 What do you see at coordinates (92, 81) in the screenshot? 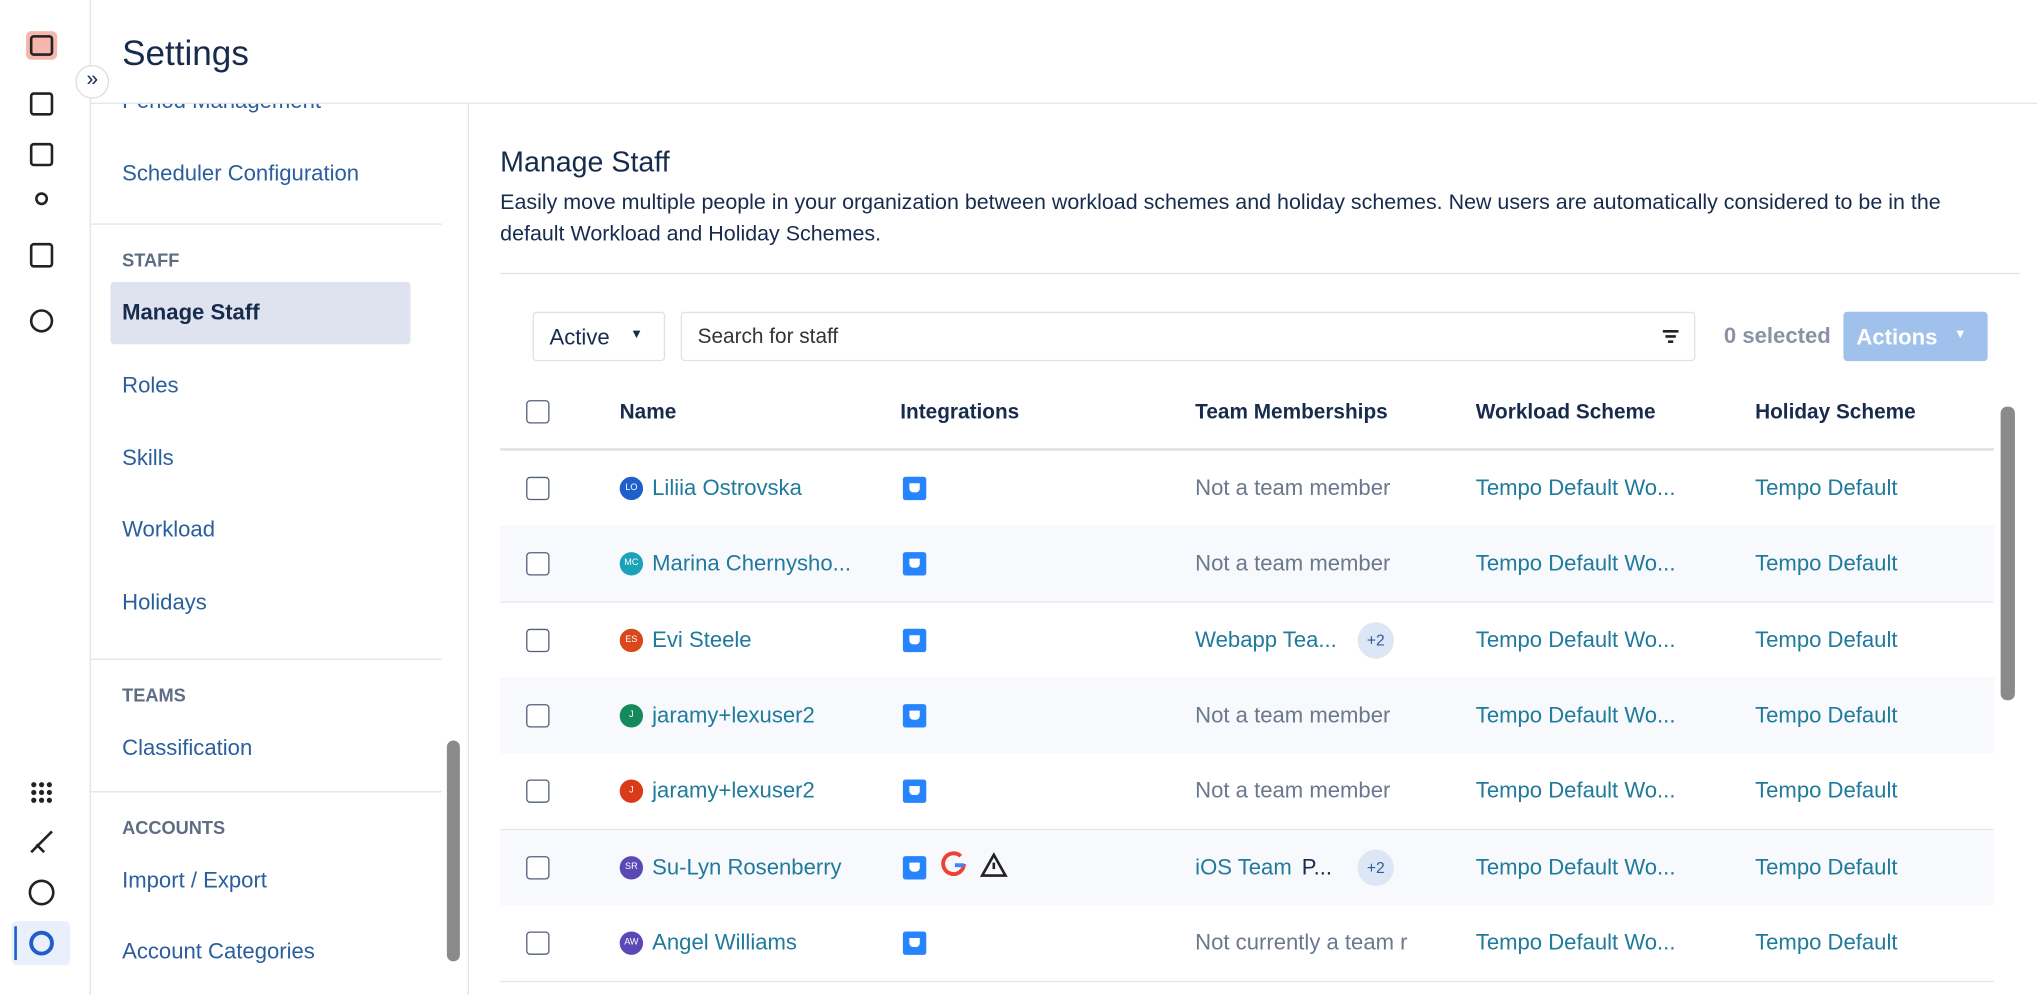
I see `expand-button: »` at bounding box center [92, 81].